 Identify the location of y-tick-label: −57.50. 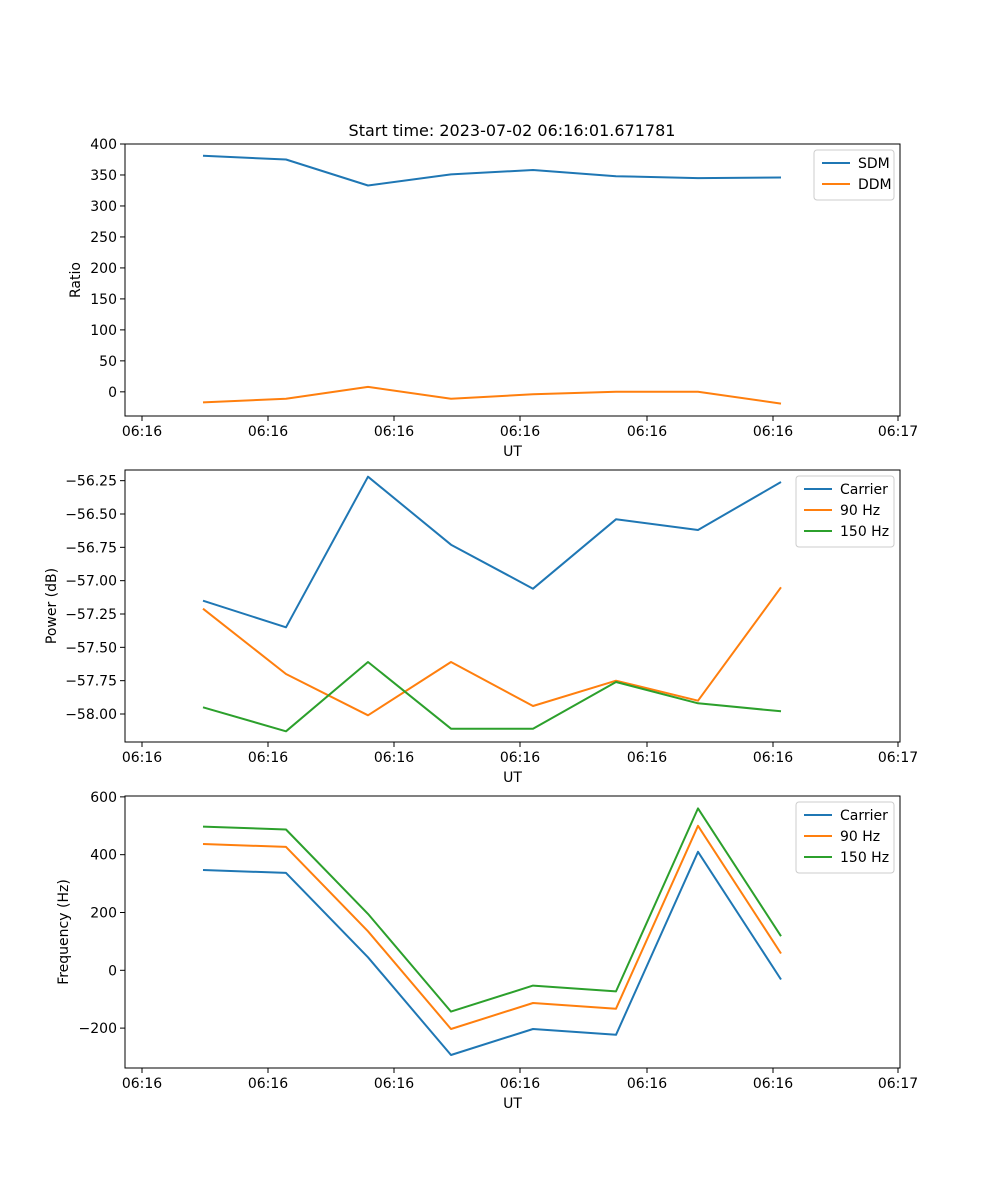
(91, 648).